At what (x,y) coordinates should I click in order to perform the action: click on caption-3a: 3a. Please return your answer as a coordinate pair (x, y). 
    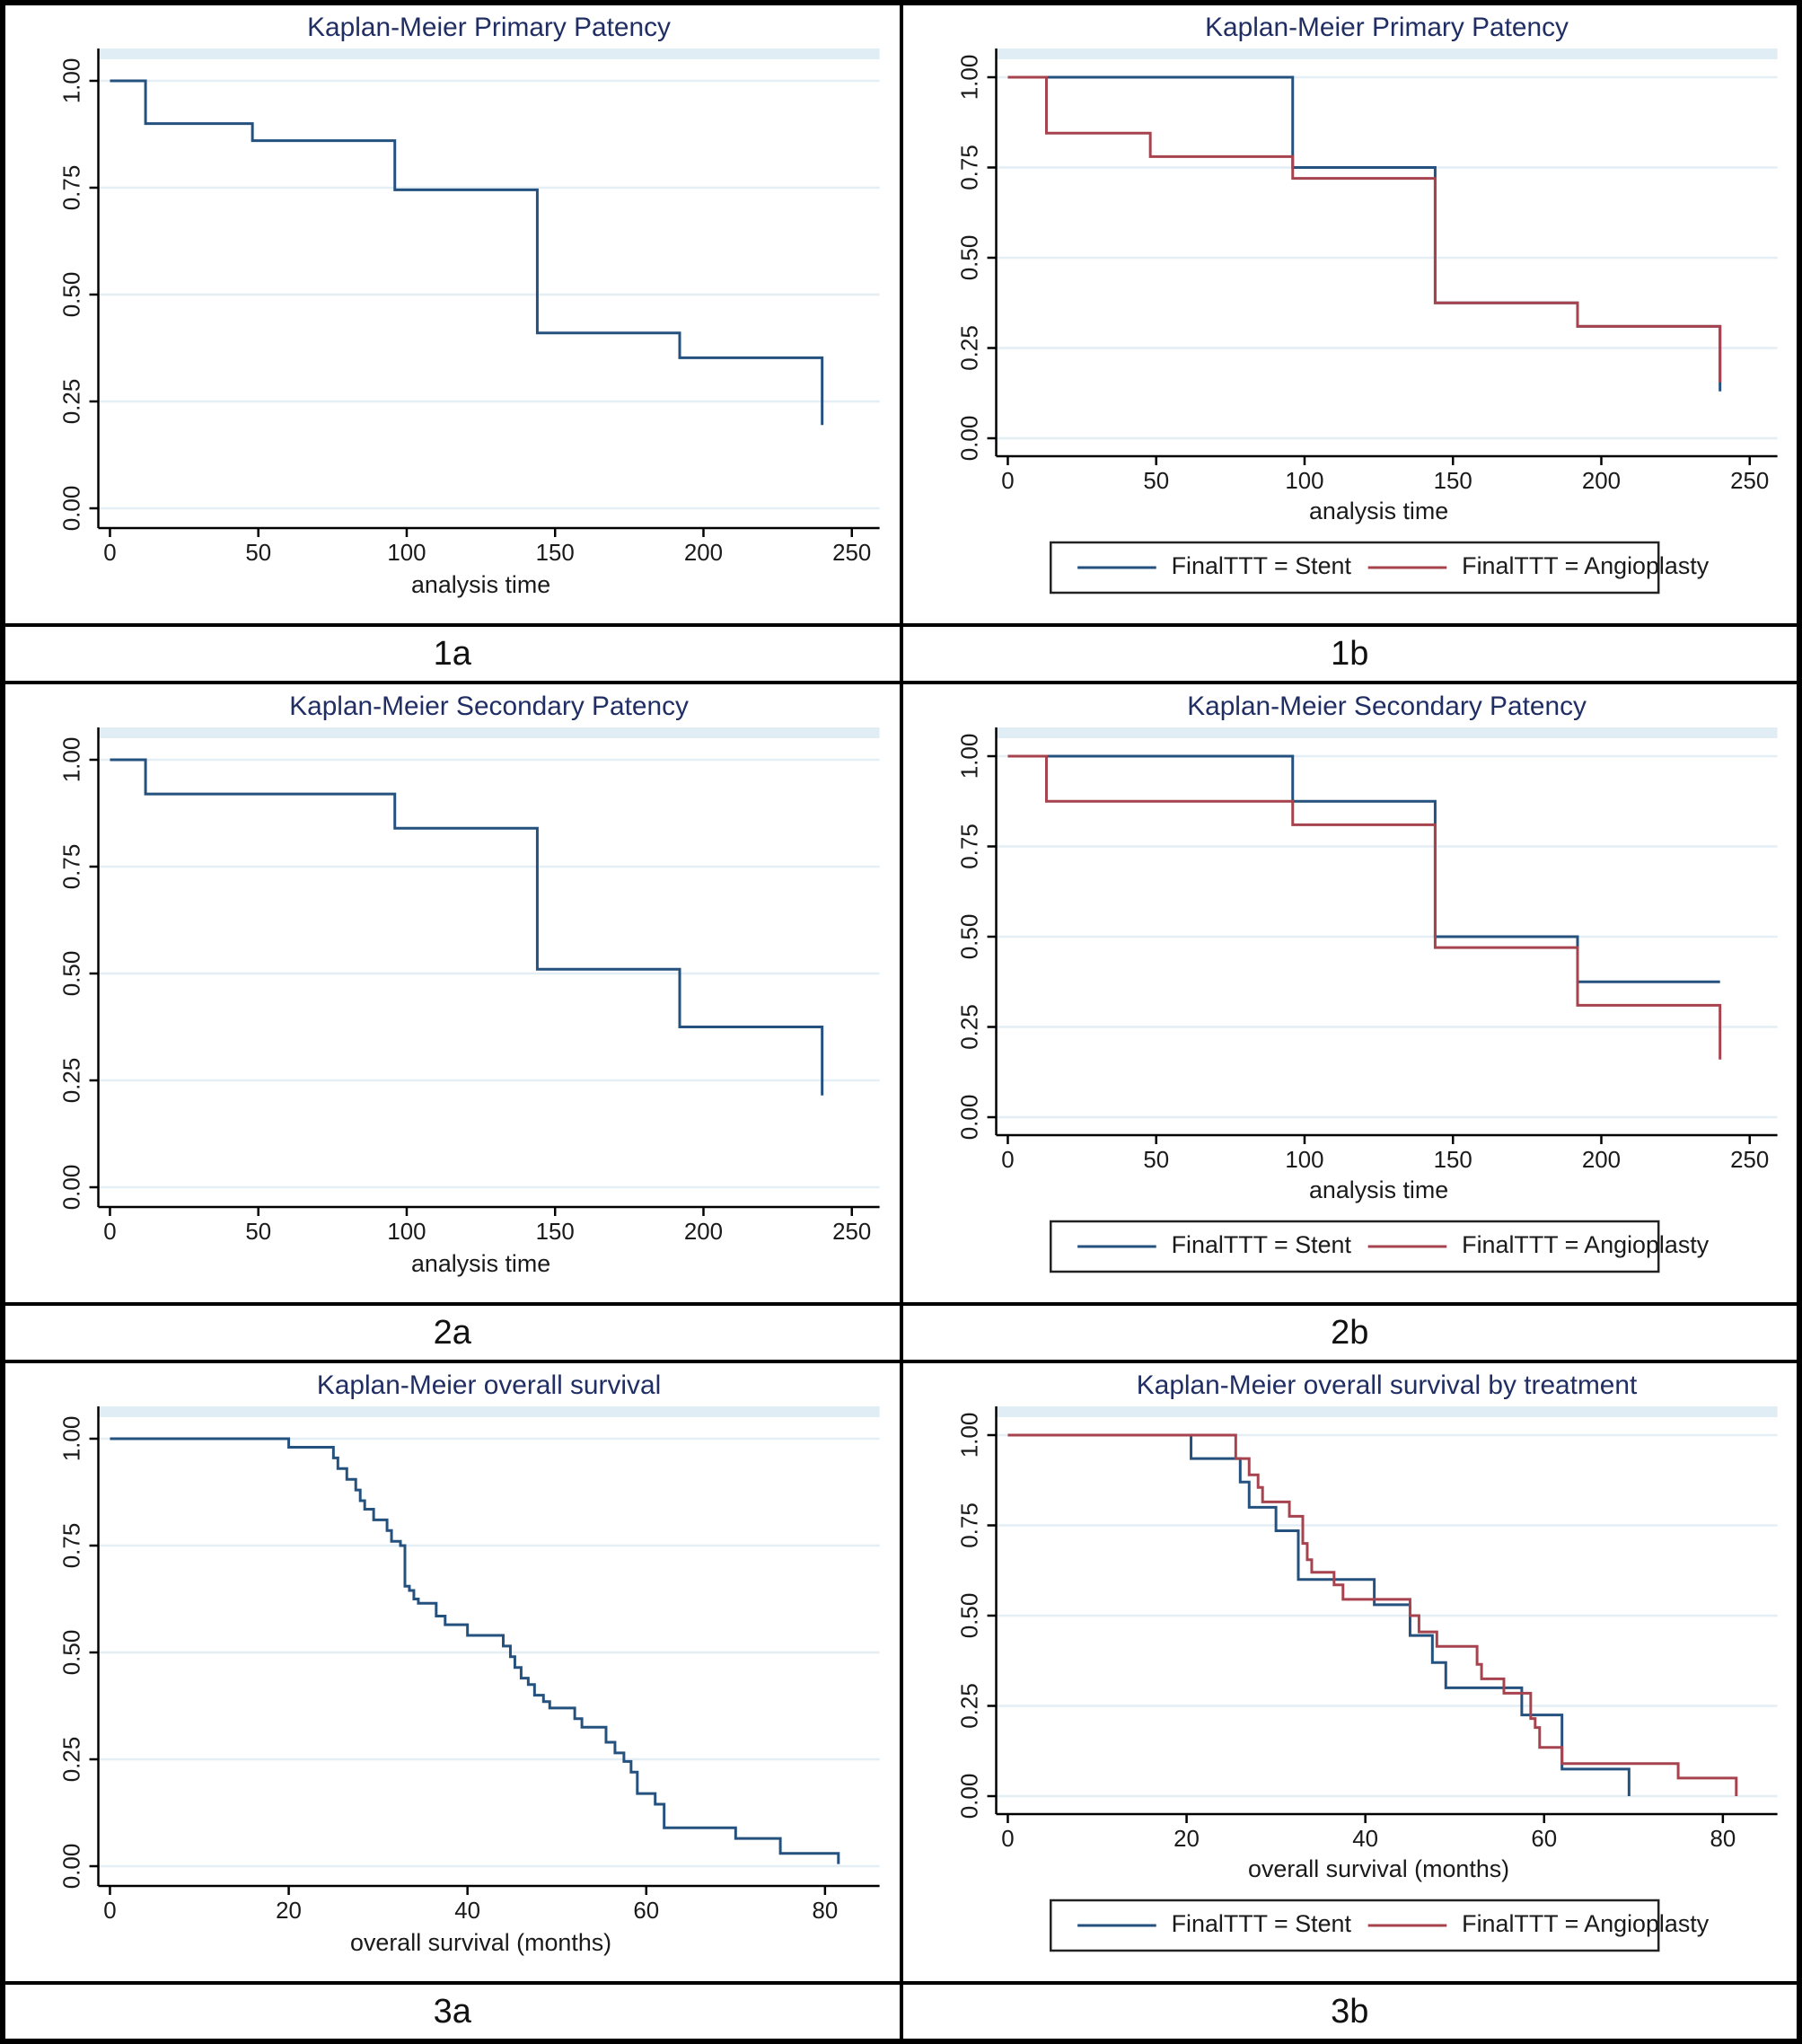
    Looking at the image, I should click on (452, 2012).